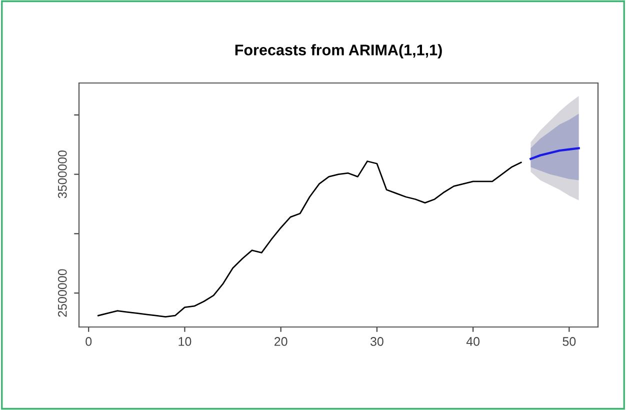 Image resolution: width=626 pixels, height=410 pixels. I want to click on y-tick-label: 2500000, so click(62, 293).